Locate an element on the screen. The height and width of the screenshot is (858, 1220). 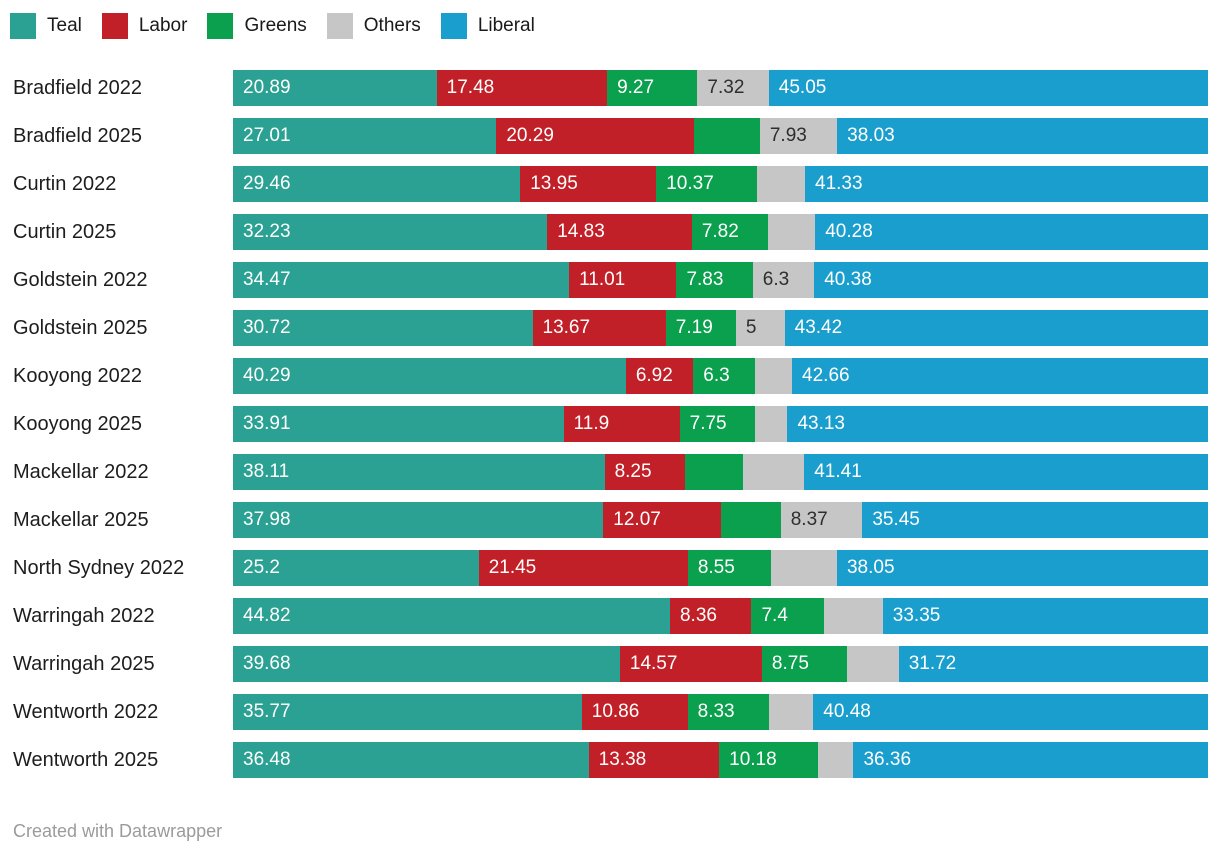
stacked-bar: 40.29 6.92 6.3 42.66 is located at coordinates (720, 376).